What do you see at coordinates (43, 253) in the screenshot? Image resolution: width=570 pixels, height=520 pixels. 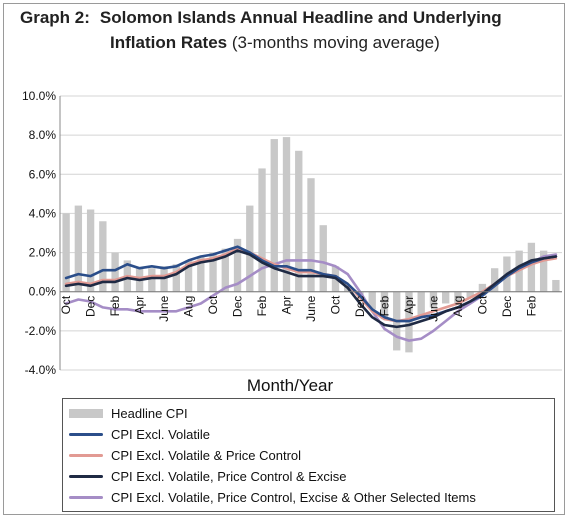 I see `y-tick-label: 2.0%` at bounding box center [43, 253].